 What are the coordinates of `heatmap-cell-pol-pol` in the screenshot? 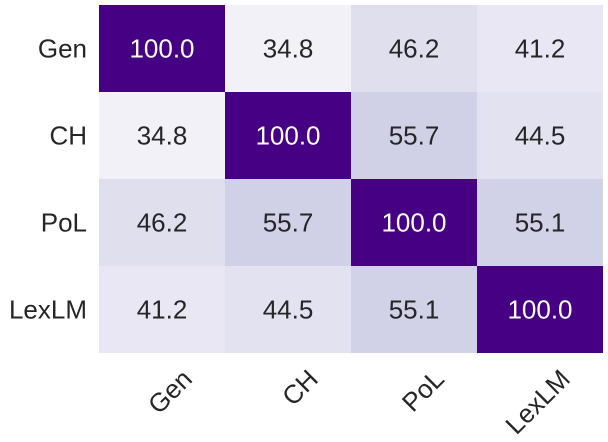 It's located at (414, 222).